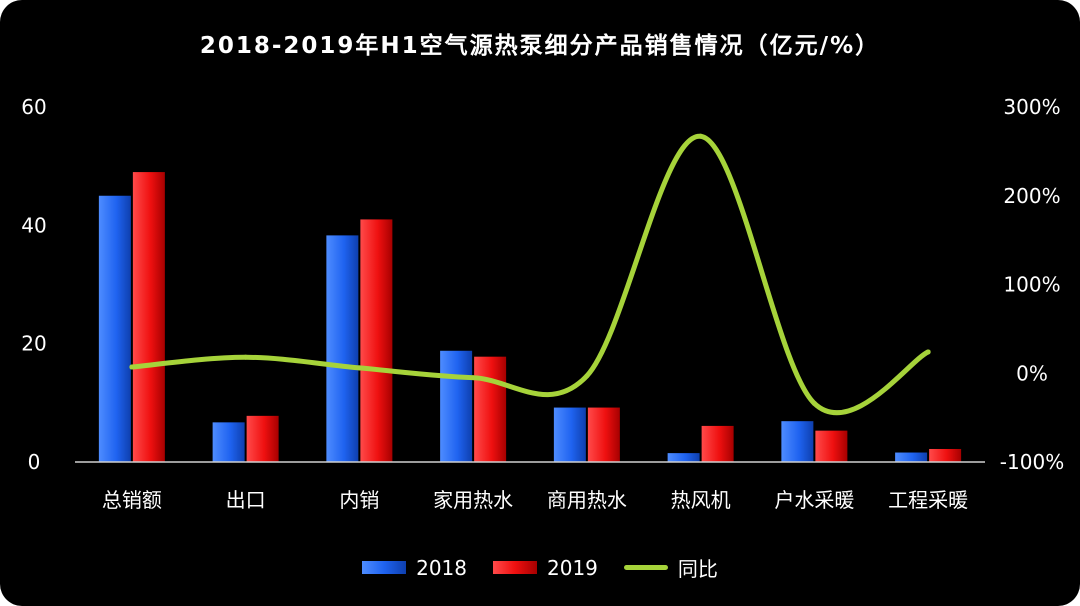 The width and height of the screenshot is (1080, 606). What do you see at coordinates (1032, 373) in the screenshot?
I see `y-right-tick-label: 0%` at bounding box center [1032, 373].